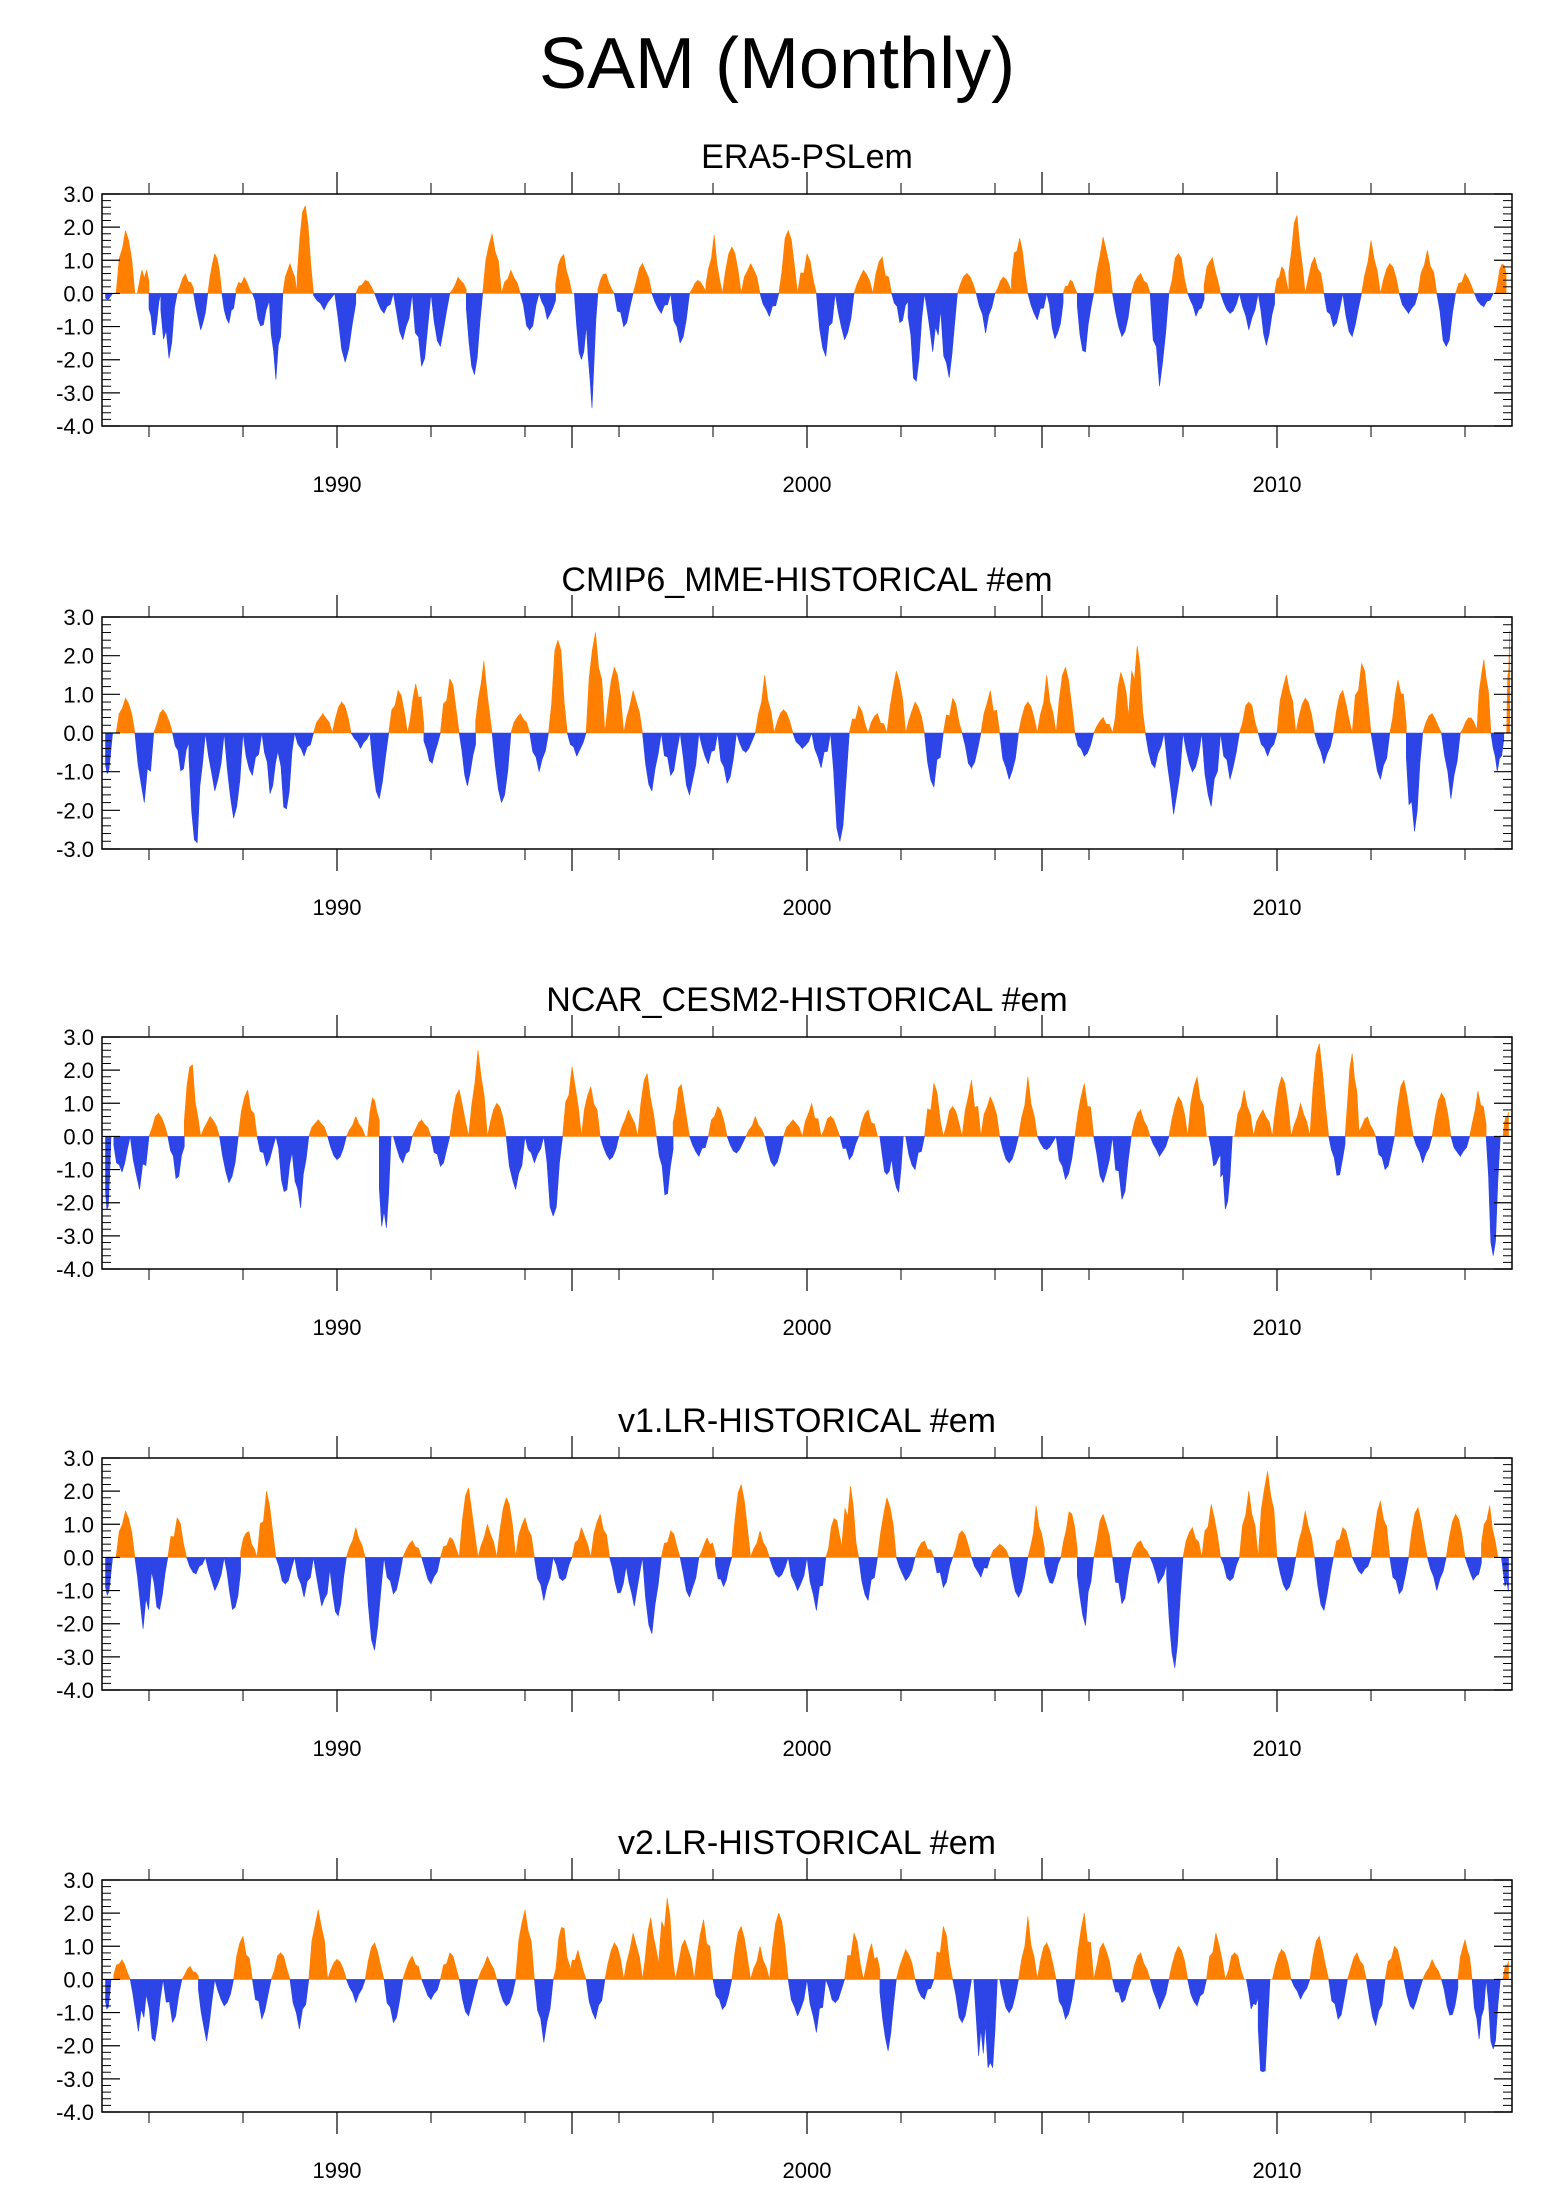 Image resolution: width=1554 pixels, height=2210 pixels. Describe the element at coordinates (807, 1421) in the screenshot. I see `panel-title: v1.LR-HISTORICAL #em` at that location.